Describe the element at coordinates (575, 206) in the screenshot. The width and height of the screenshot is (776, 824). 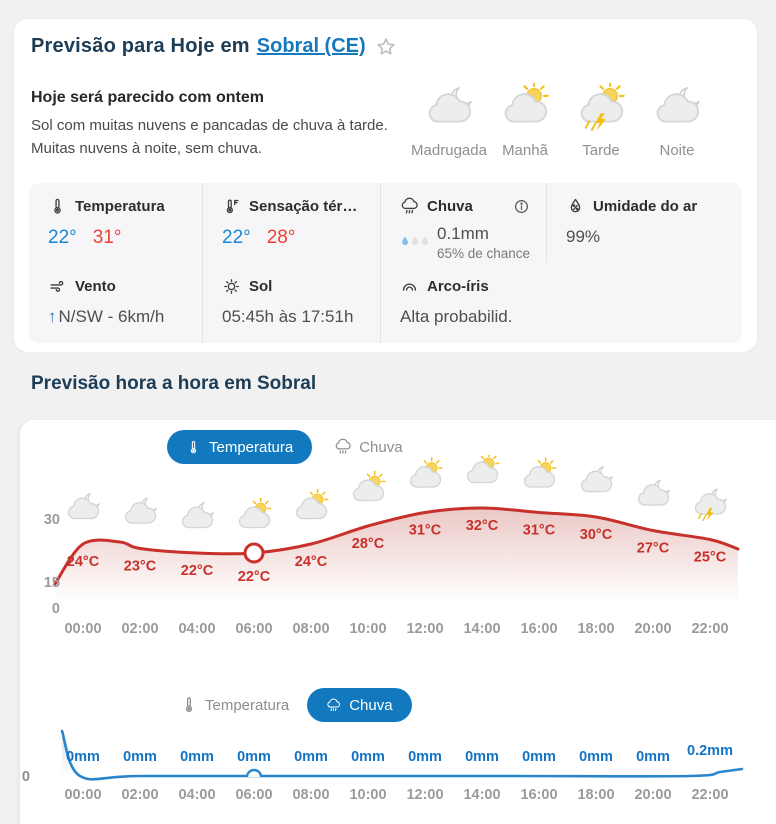
I see `humidity-drop-icon` at that location.